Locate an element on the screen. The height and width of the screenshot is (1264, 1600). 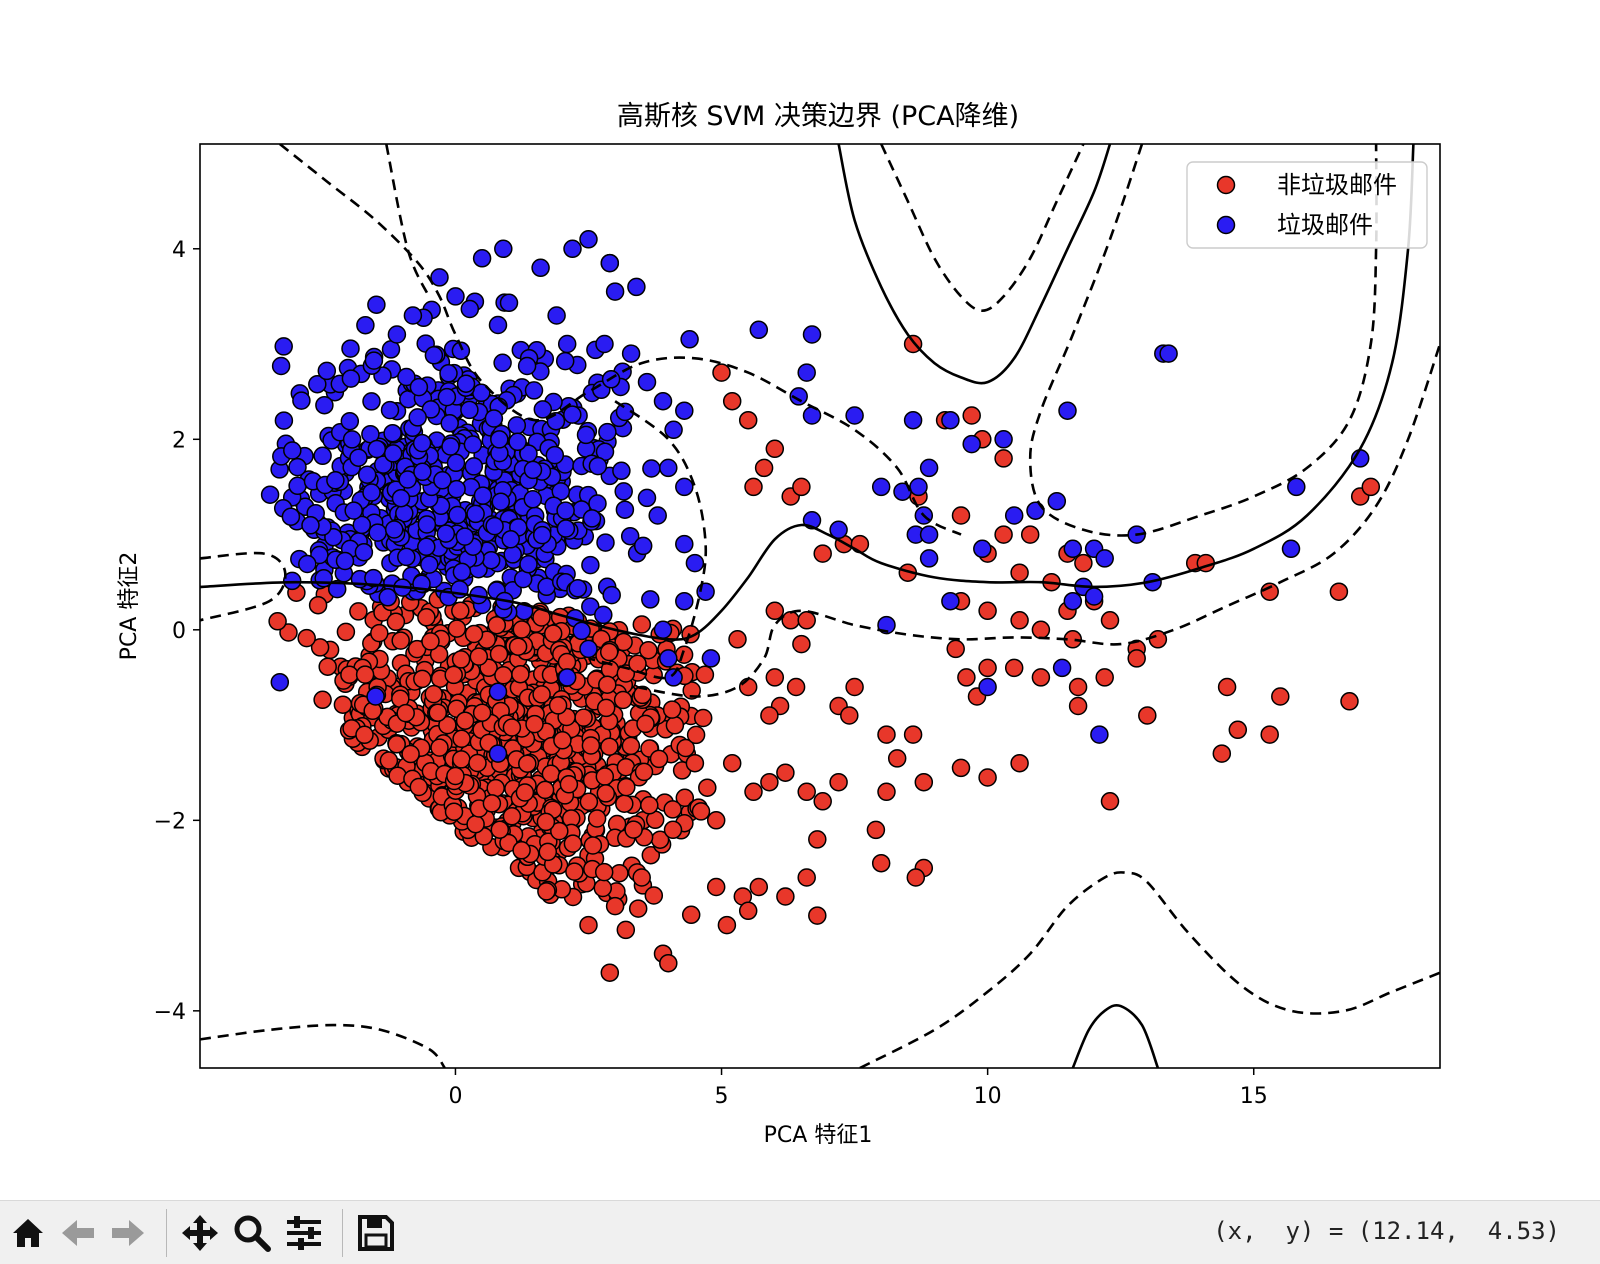
y-tick-label: −2 is located at coordinates (170, 821).